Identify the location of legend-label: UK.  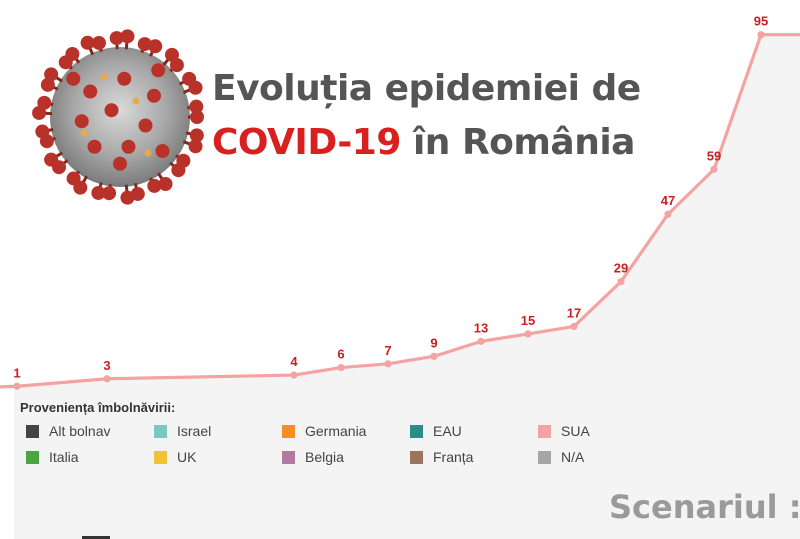
(187, 457).